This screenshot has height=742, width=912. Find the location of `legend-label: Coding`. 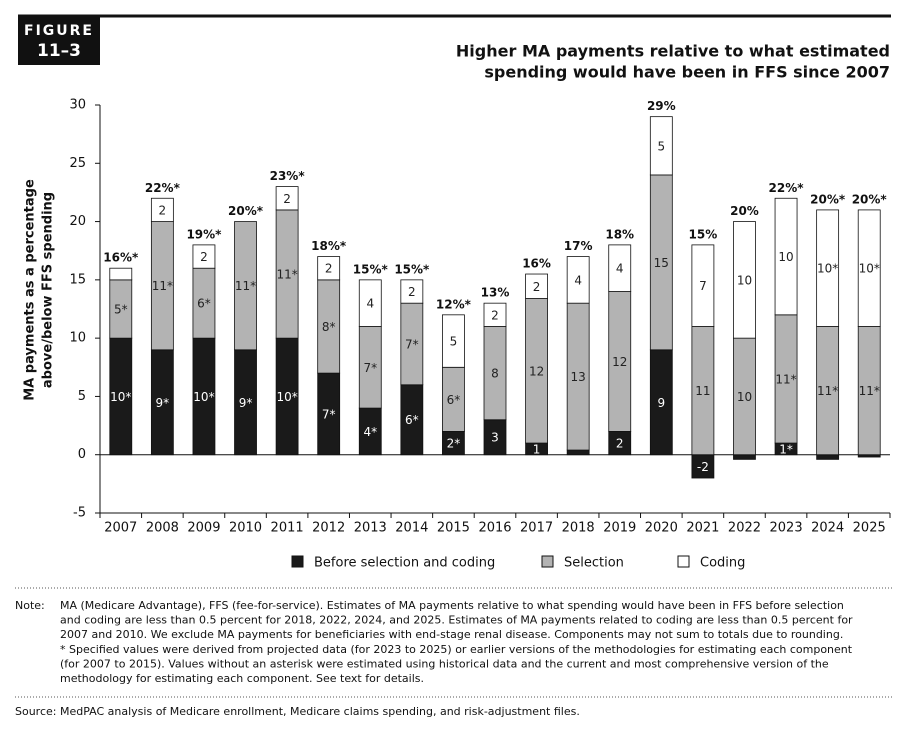

legend-label: Coding is located at coordinates (722, 563).